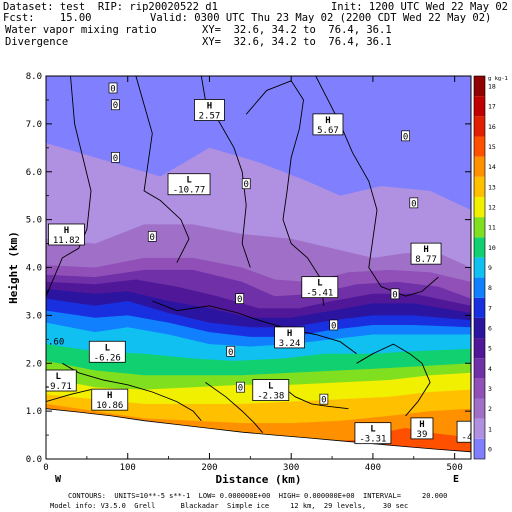 This screenshot has width=512, height=512. What do you see at coordinates (47, 18) in the screenshot?
I see `header-fcst: Fcst: 15.00` at bounding box center [47, 18].